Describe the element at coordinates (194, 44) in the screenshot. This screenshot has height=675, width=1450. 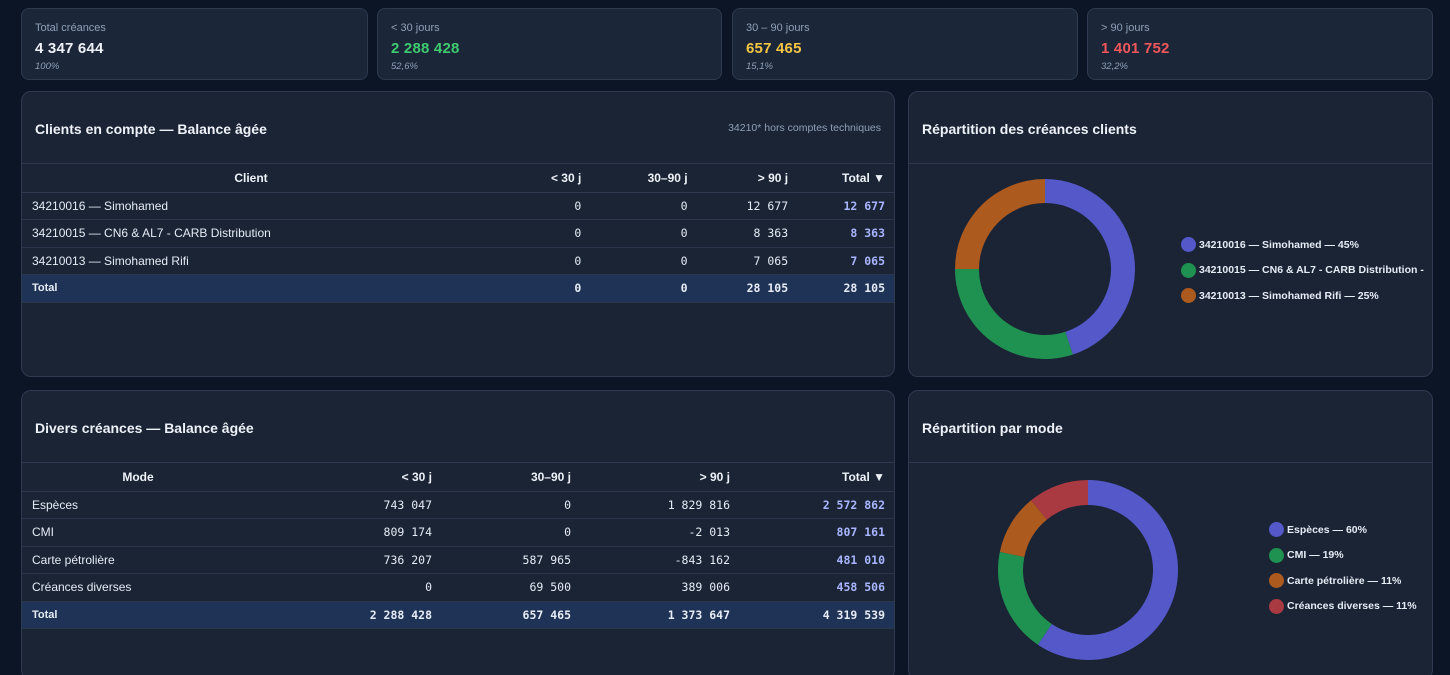
I see `kpi-total: Total créances 4 347 644 100%` at that location.